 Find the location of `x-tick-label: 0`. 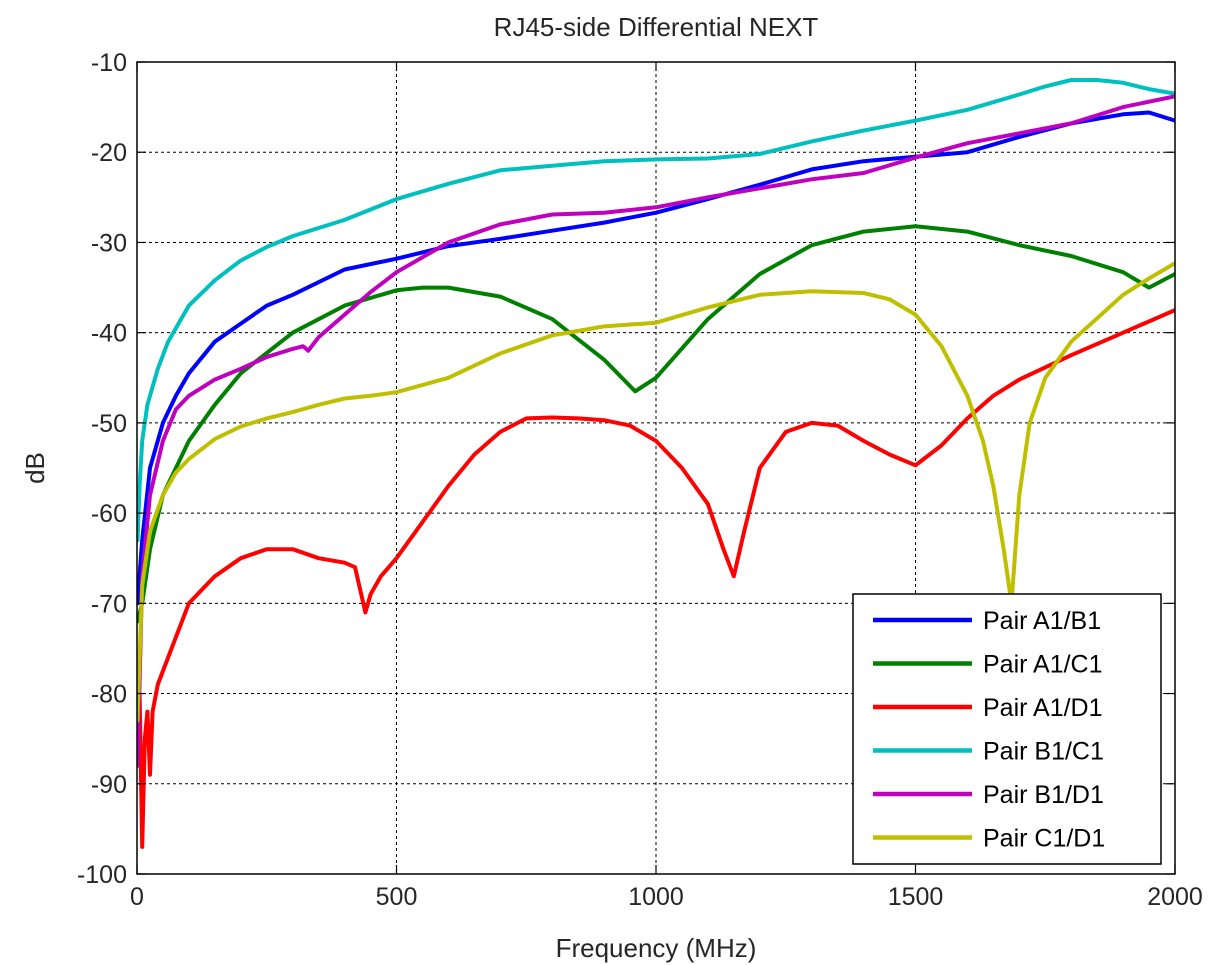

x-tick-label: 0 is located at coordinates (137, 897).